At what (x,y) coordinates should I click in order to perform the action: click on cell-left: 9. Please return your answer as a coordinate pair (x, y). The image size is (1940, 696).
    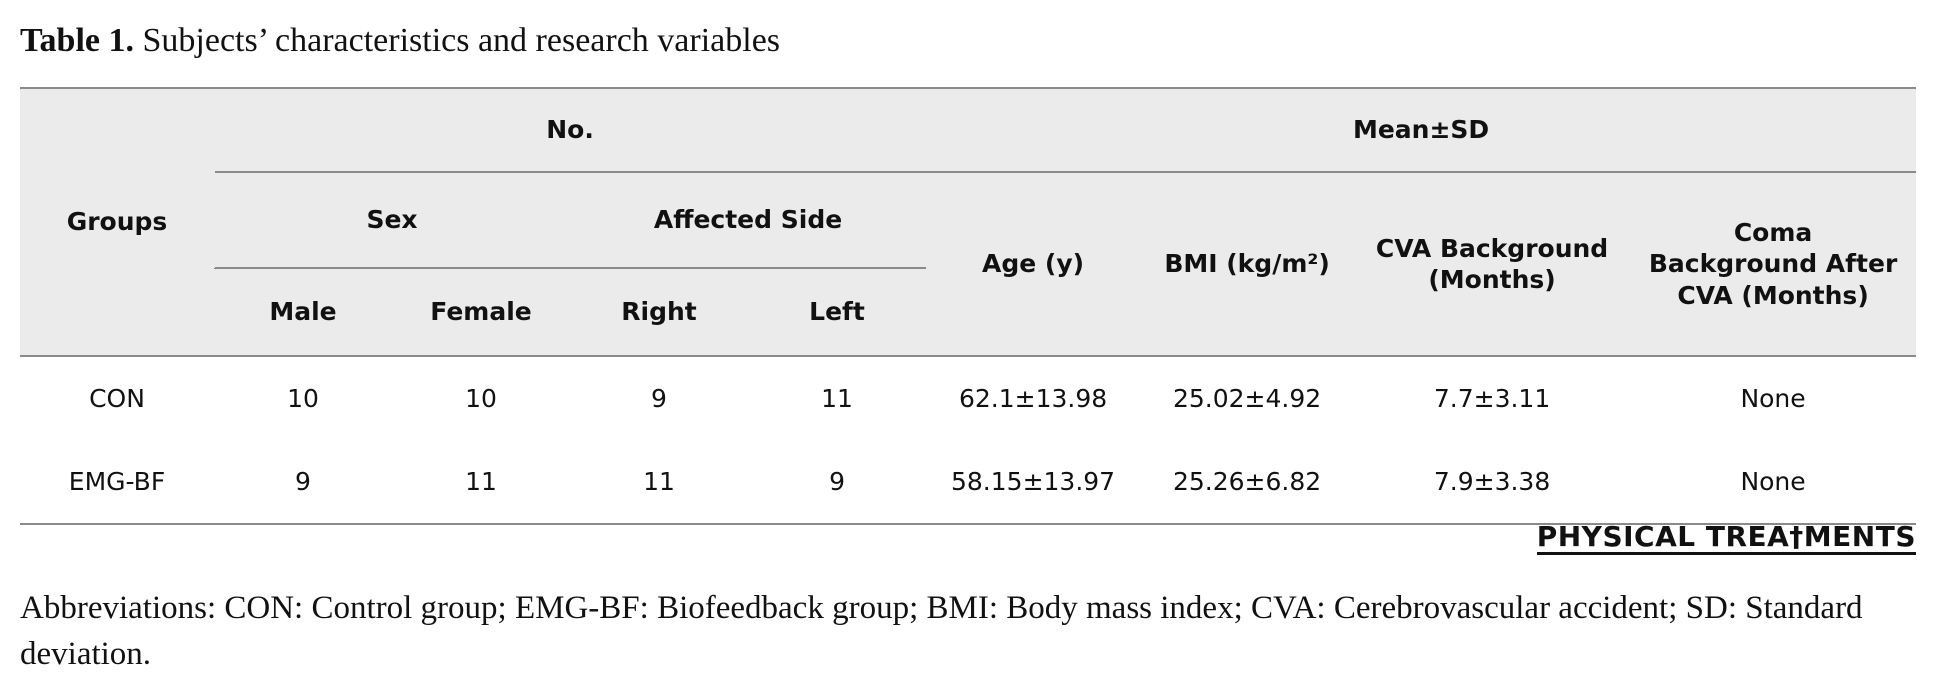
    Looking at the image, I should click on (837, 482).